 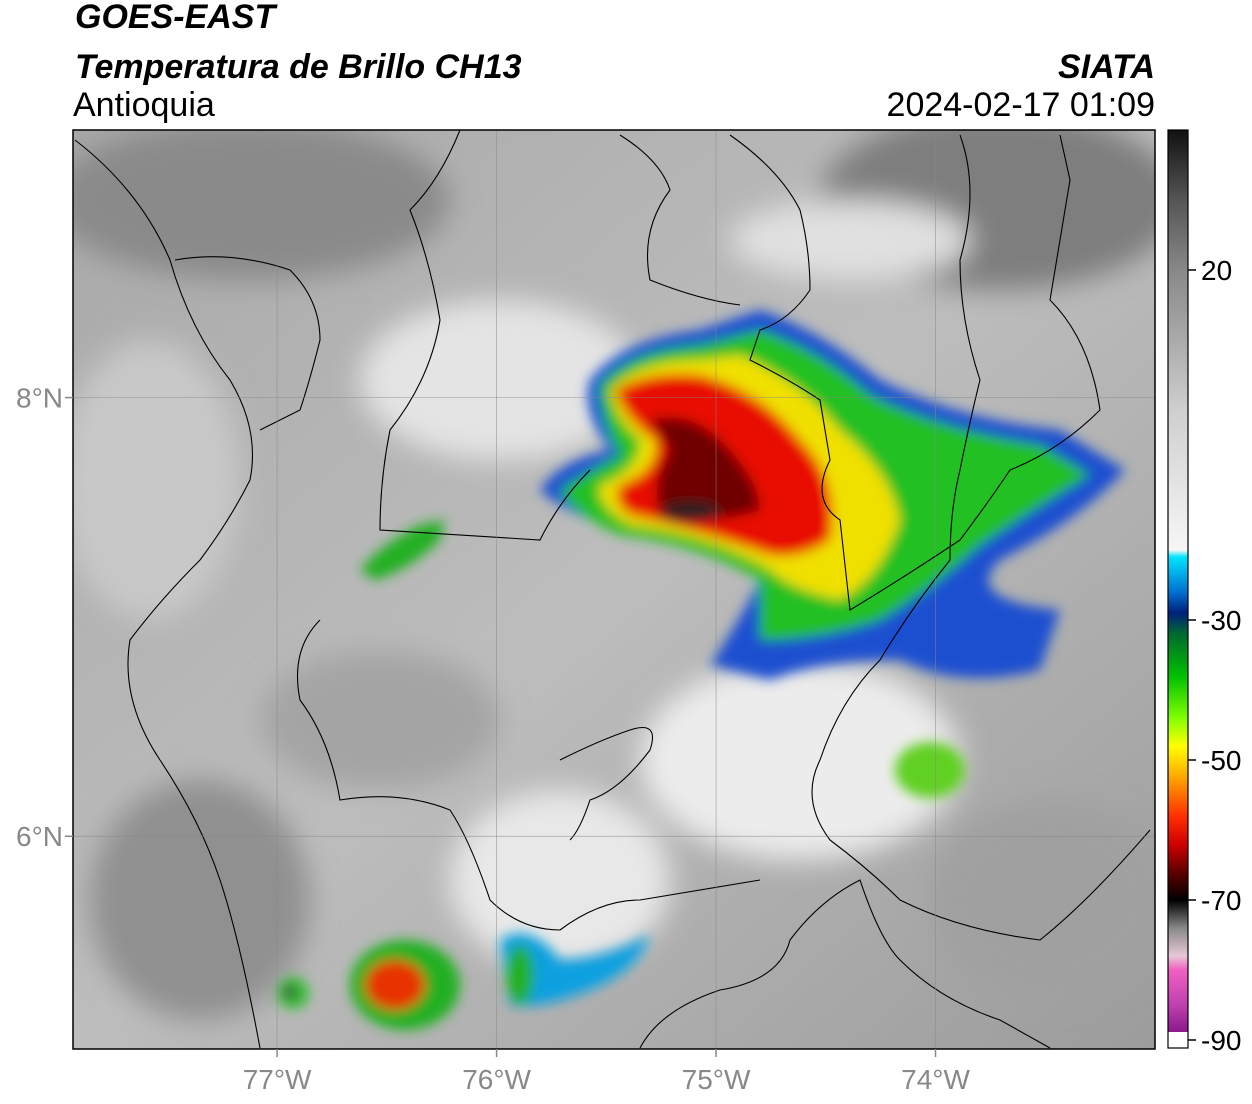 I want to click on colorbar-axis: 20 -30 -50 -70 -90, so click(x=1214, y=655).